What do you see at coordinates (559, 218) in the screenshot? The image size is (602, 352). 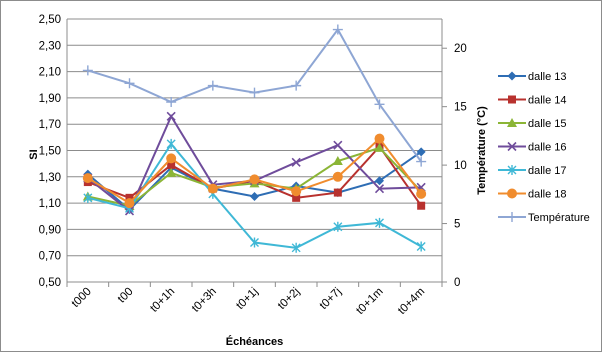 I see `legend-label: Température` at bounding box center [559, 218].